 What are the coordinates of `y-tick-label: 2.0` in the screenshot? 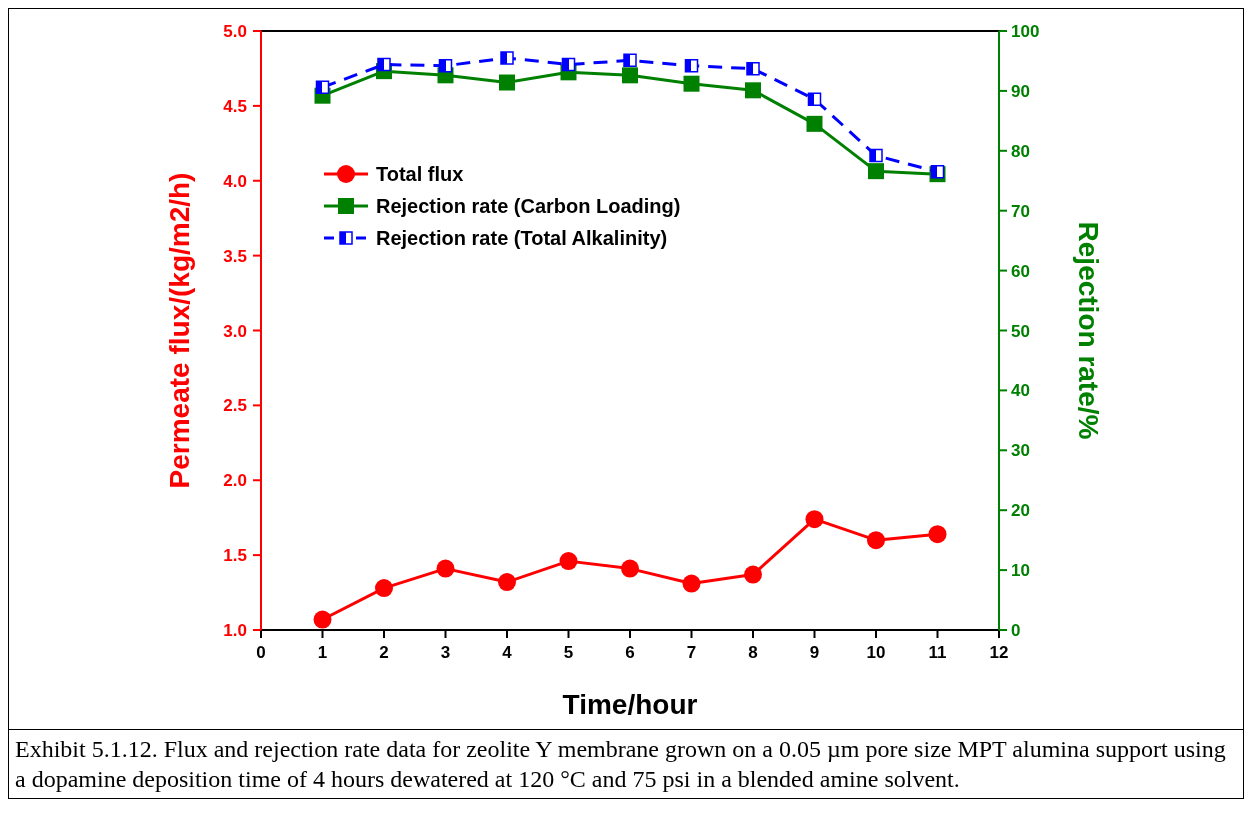 It's located at (235, 481).